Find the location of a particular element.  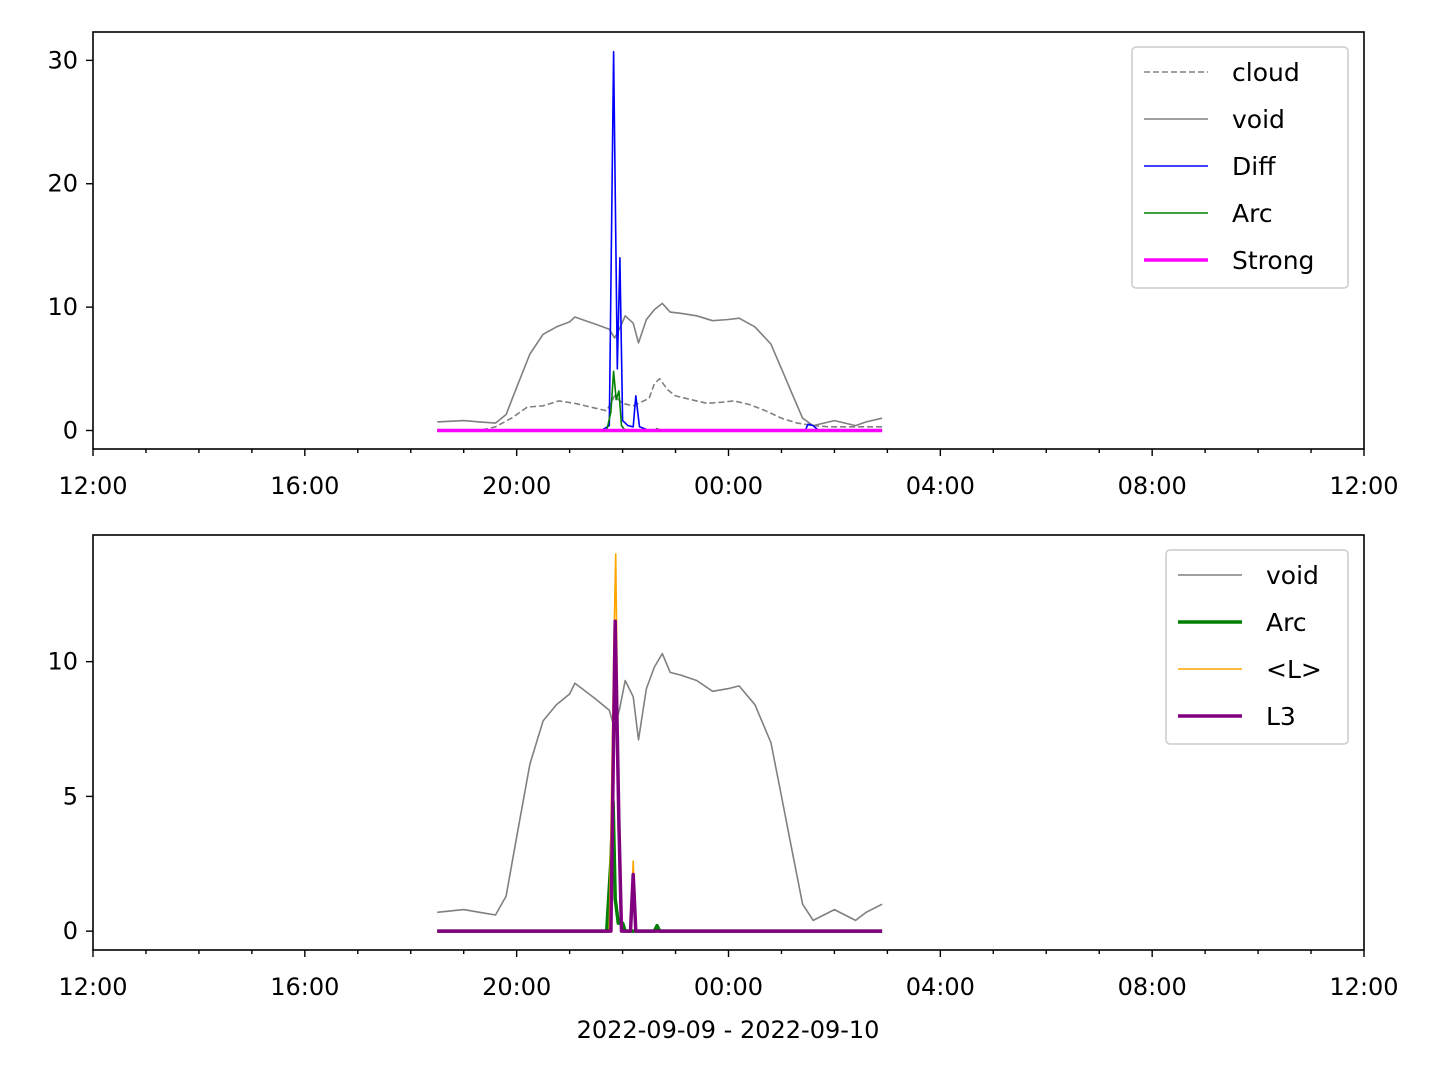

legend-label-diff: Diff is located at coordinates (1254, 166).